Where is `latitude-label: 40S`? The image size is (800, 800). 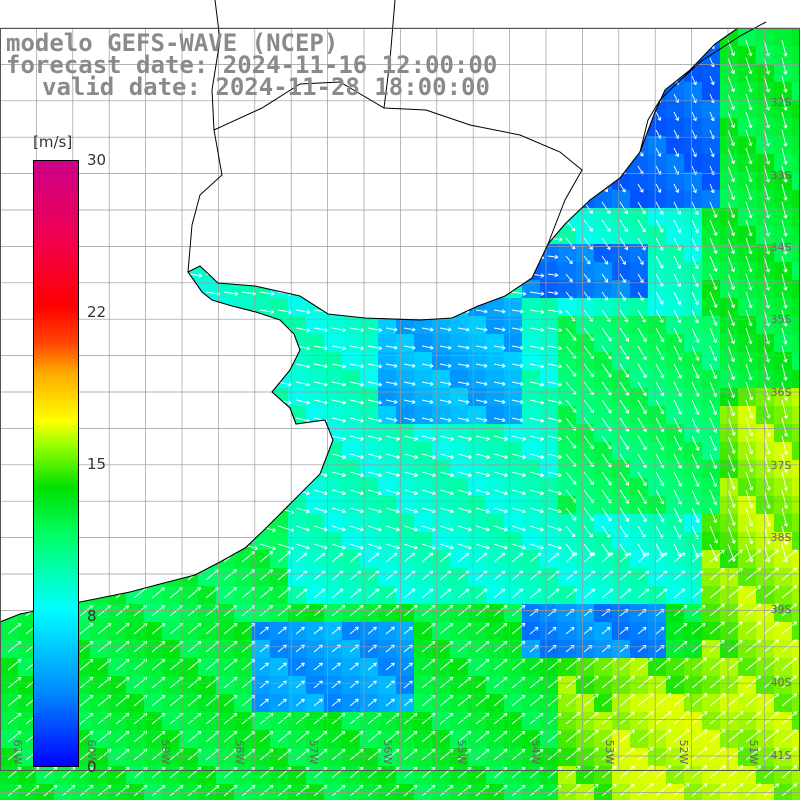
latitude-label: 40S is located at coordinates (781, 682).